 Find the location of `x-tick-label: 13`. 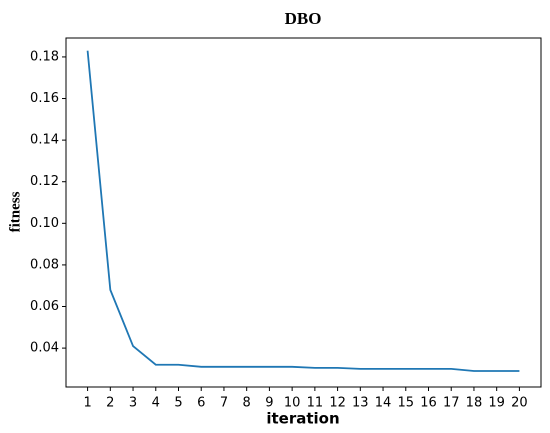

x-tick-label: 13 is located at coordinates (360, 403).